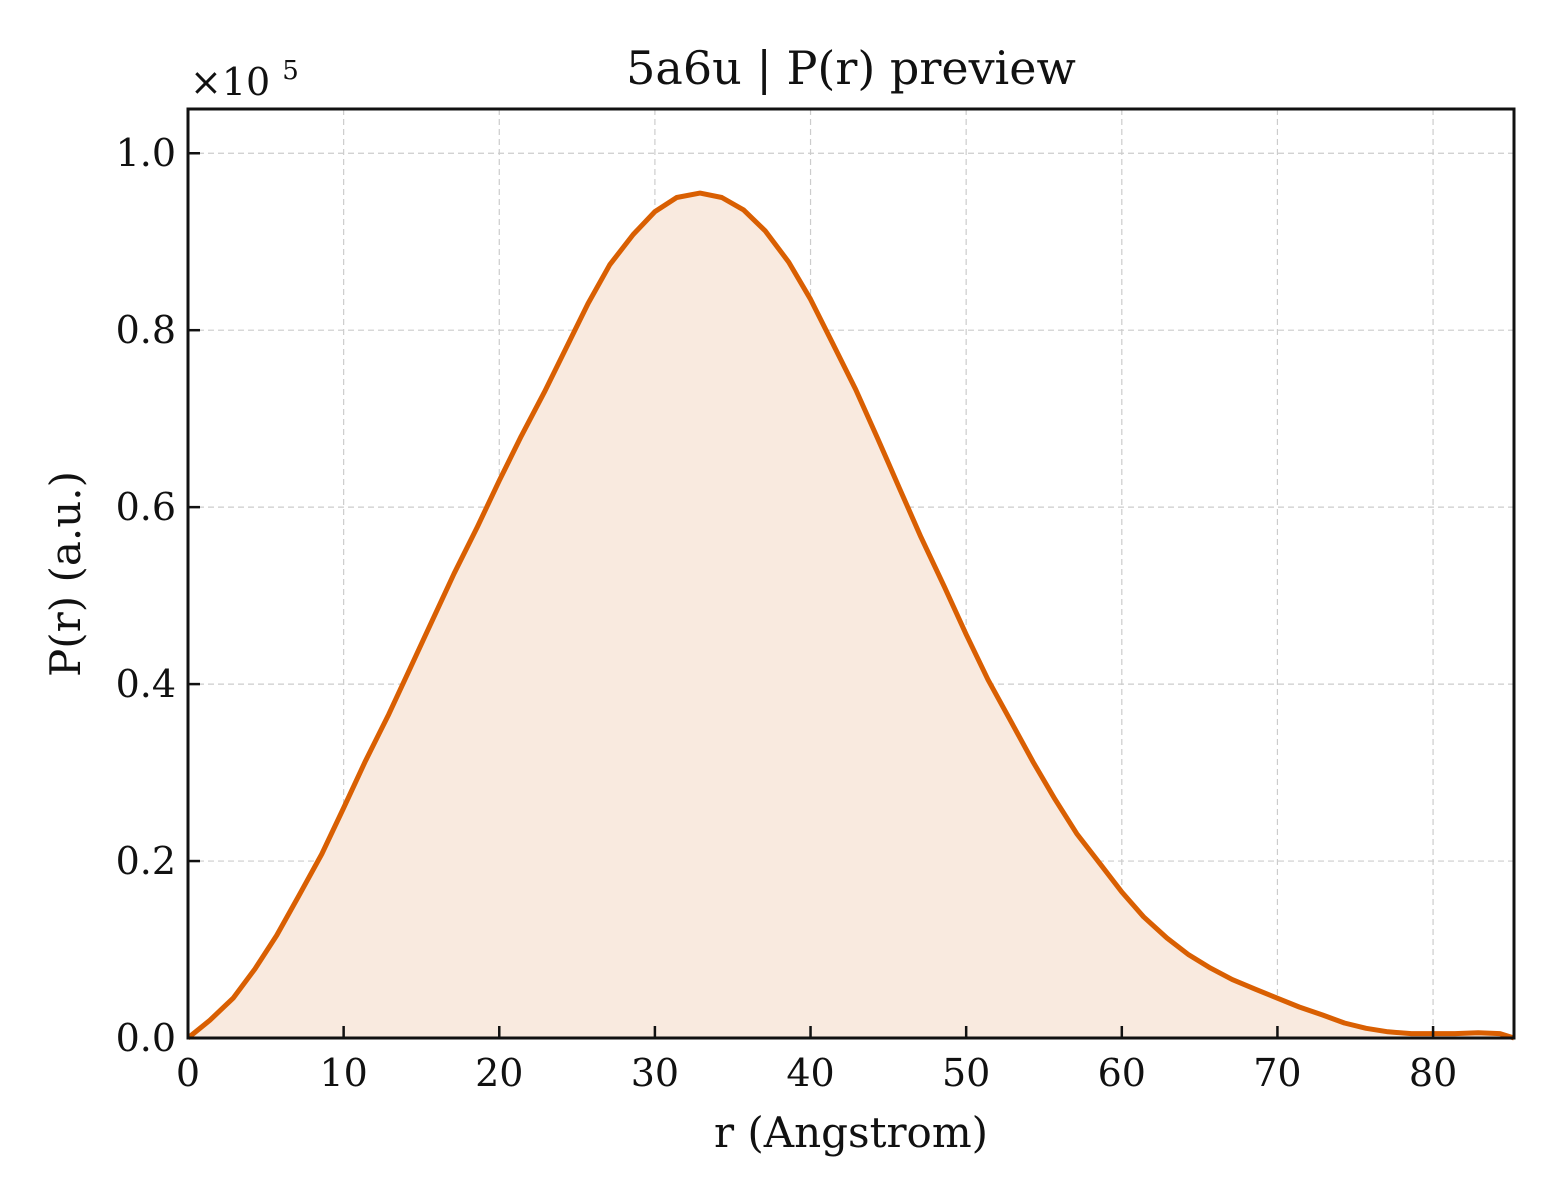  Describe the element at coordinates (655, 1073) in the screenshot. I see `x-tick-label: 30` at that location.